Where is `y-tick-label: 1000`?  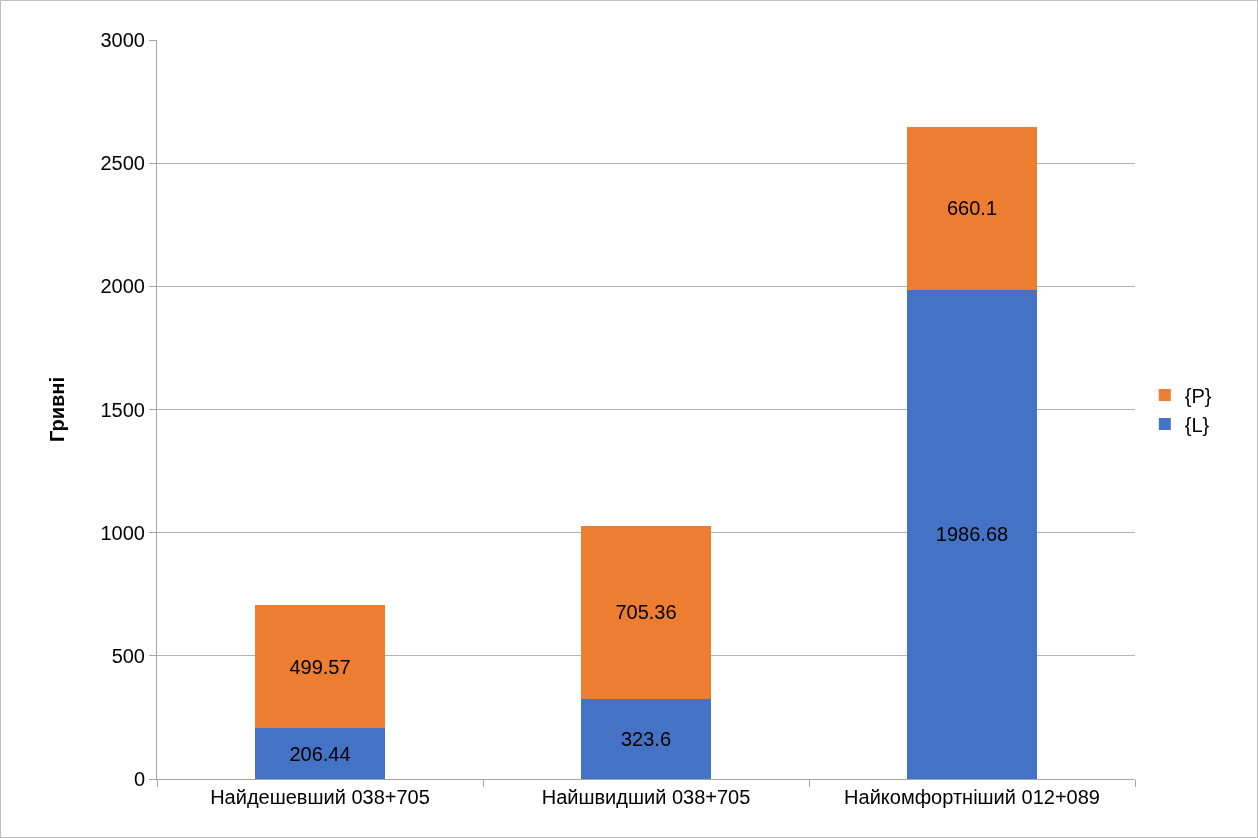 y-tick-label: 1000 is located at coordinates (122, 532).